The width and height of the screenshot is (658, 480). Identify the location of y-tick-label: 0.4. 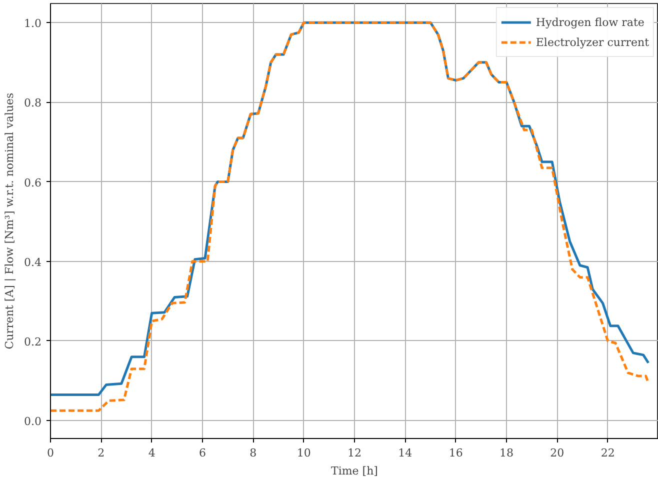
(33, 262).